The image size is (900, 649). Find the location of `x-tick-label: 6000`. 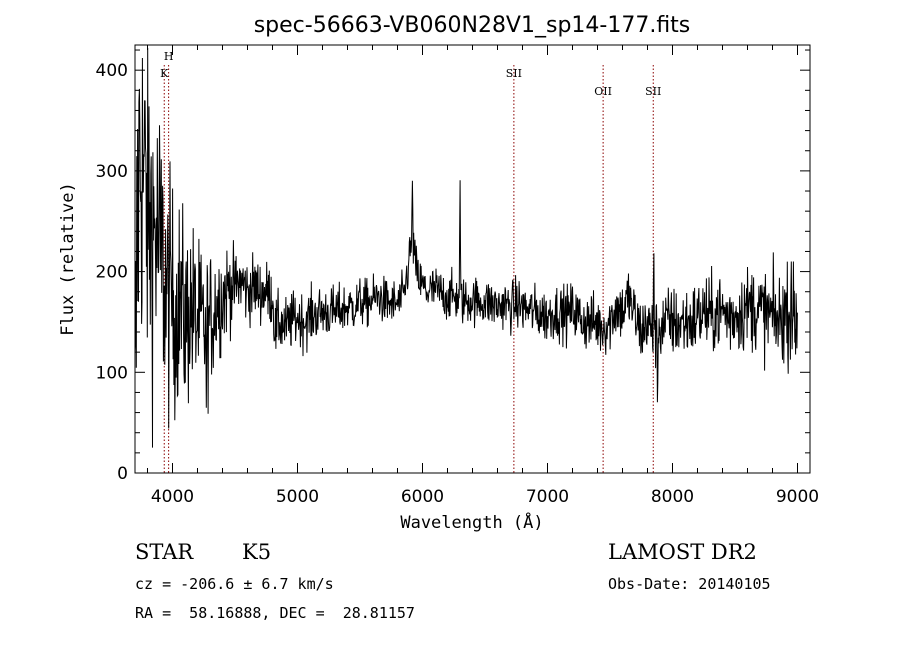

x-tick-label: 6000 is located at coordinates (422, 497).